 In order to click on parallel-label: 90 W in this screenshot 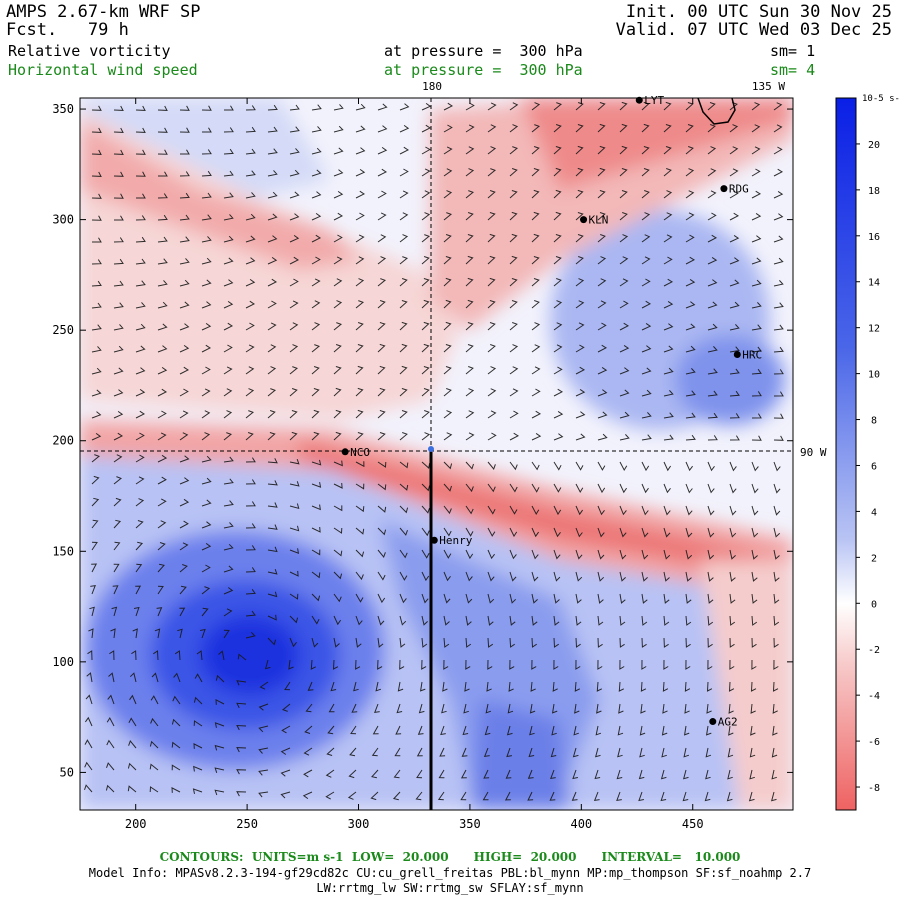, I will do `click(813, 452)`.